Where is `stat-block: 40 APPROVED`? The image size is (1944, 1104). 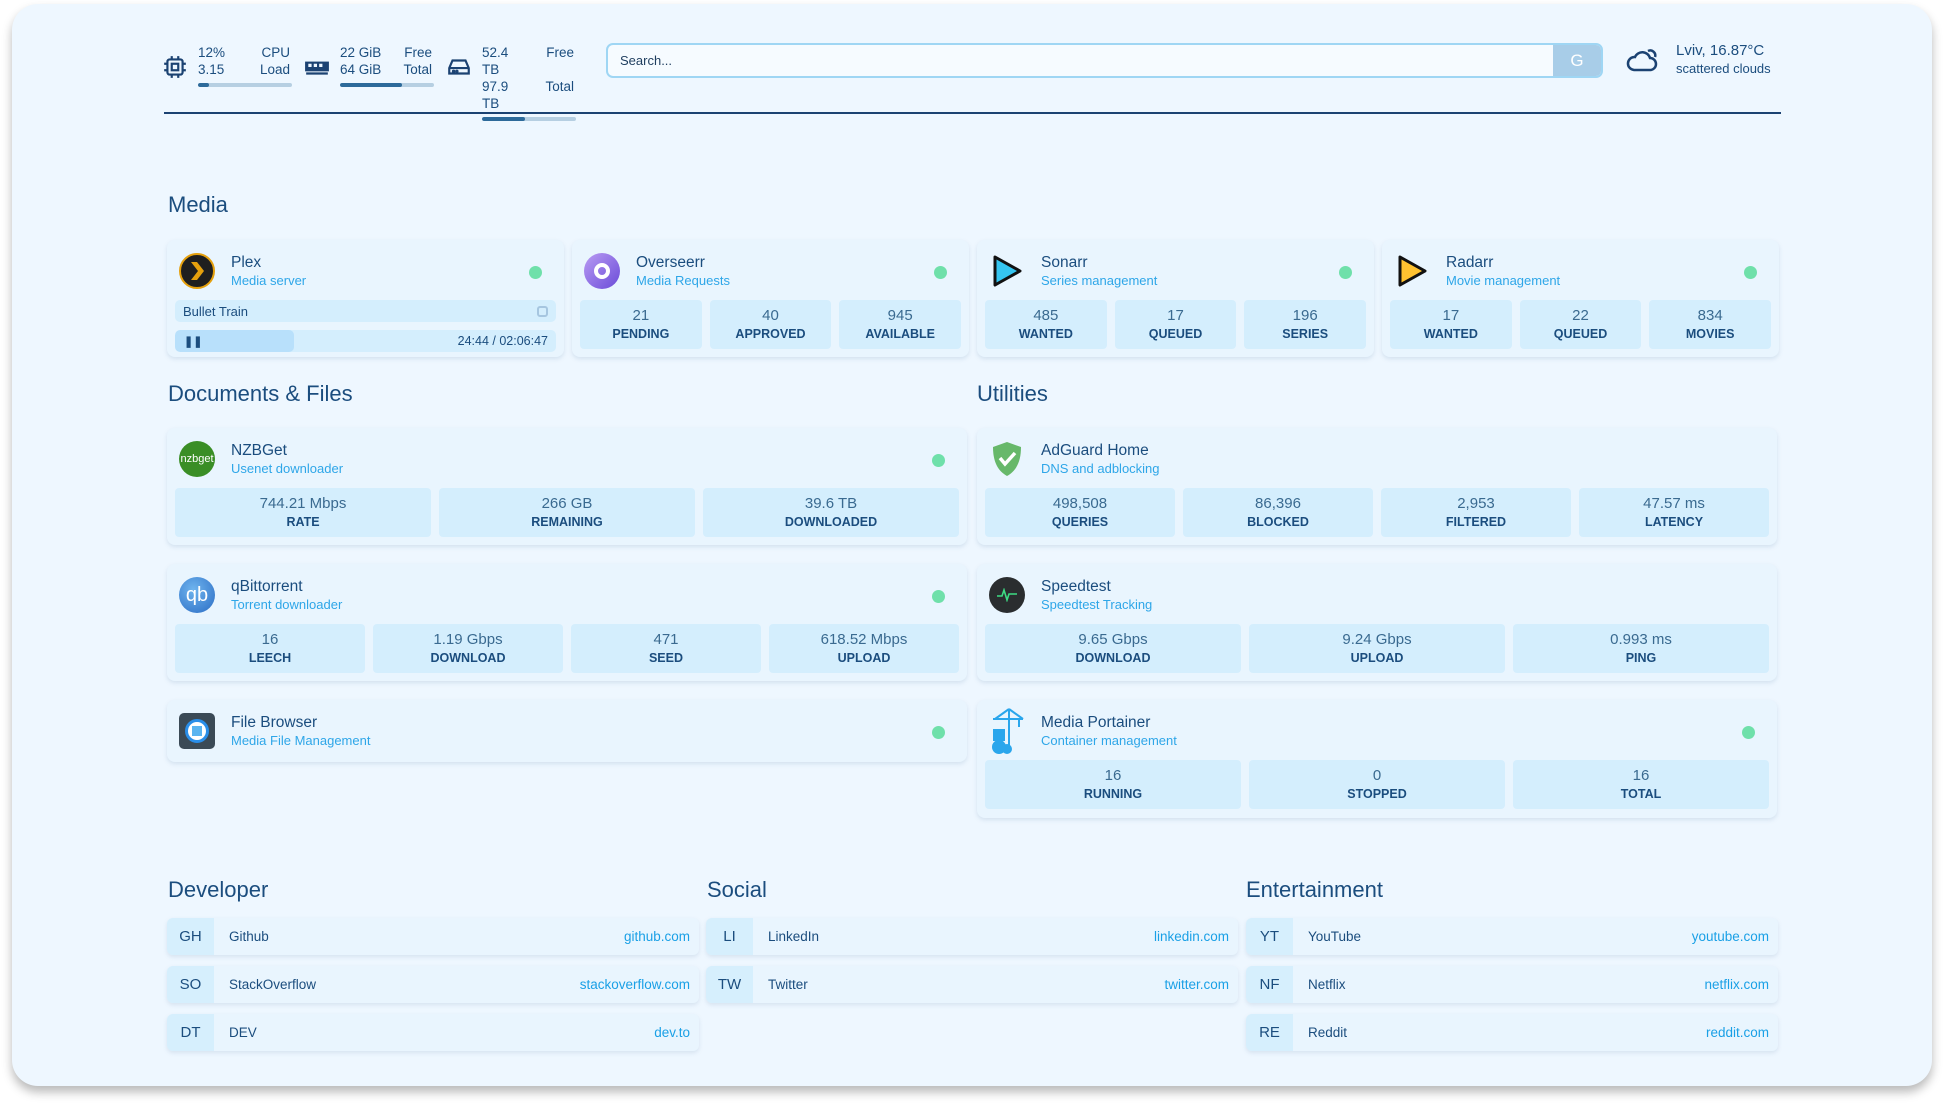
stat-block: 40 APPROVED is located at coordinates (770, 324).